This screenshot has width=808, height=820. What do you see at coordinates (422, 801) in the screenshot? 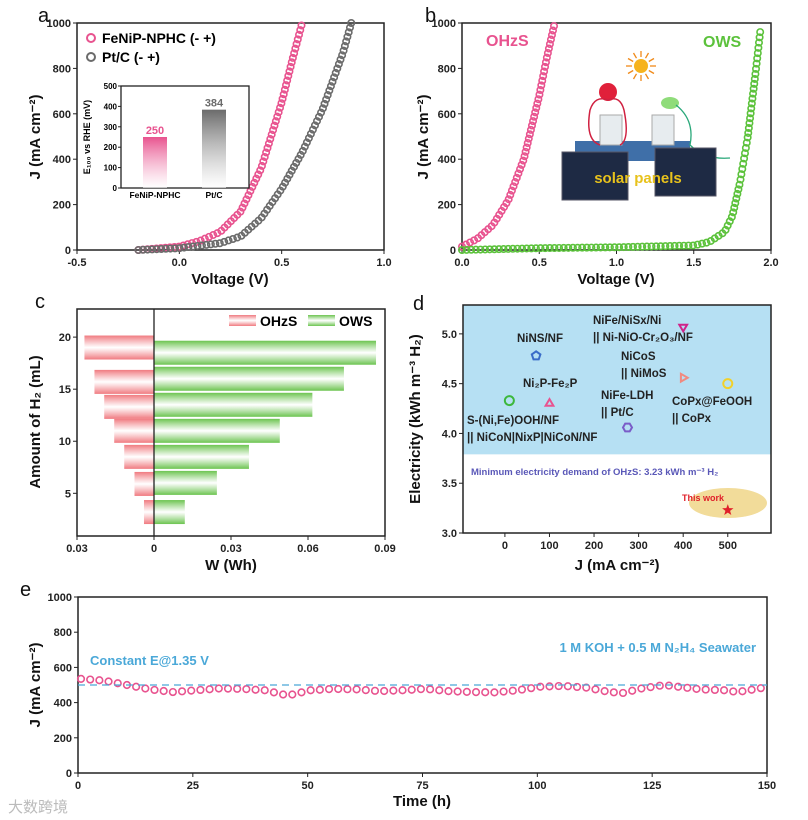
I see `x-axis-label: Time (h)` at bounding box center [422, 801].